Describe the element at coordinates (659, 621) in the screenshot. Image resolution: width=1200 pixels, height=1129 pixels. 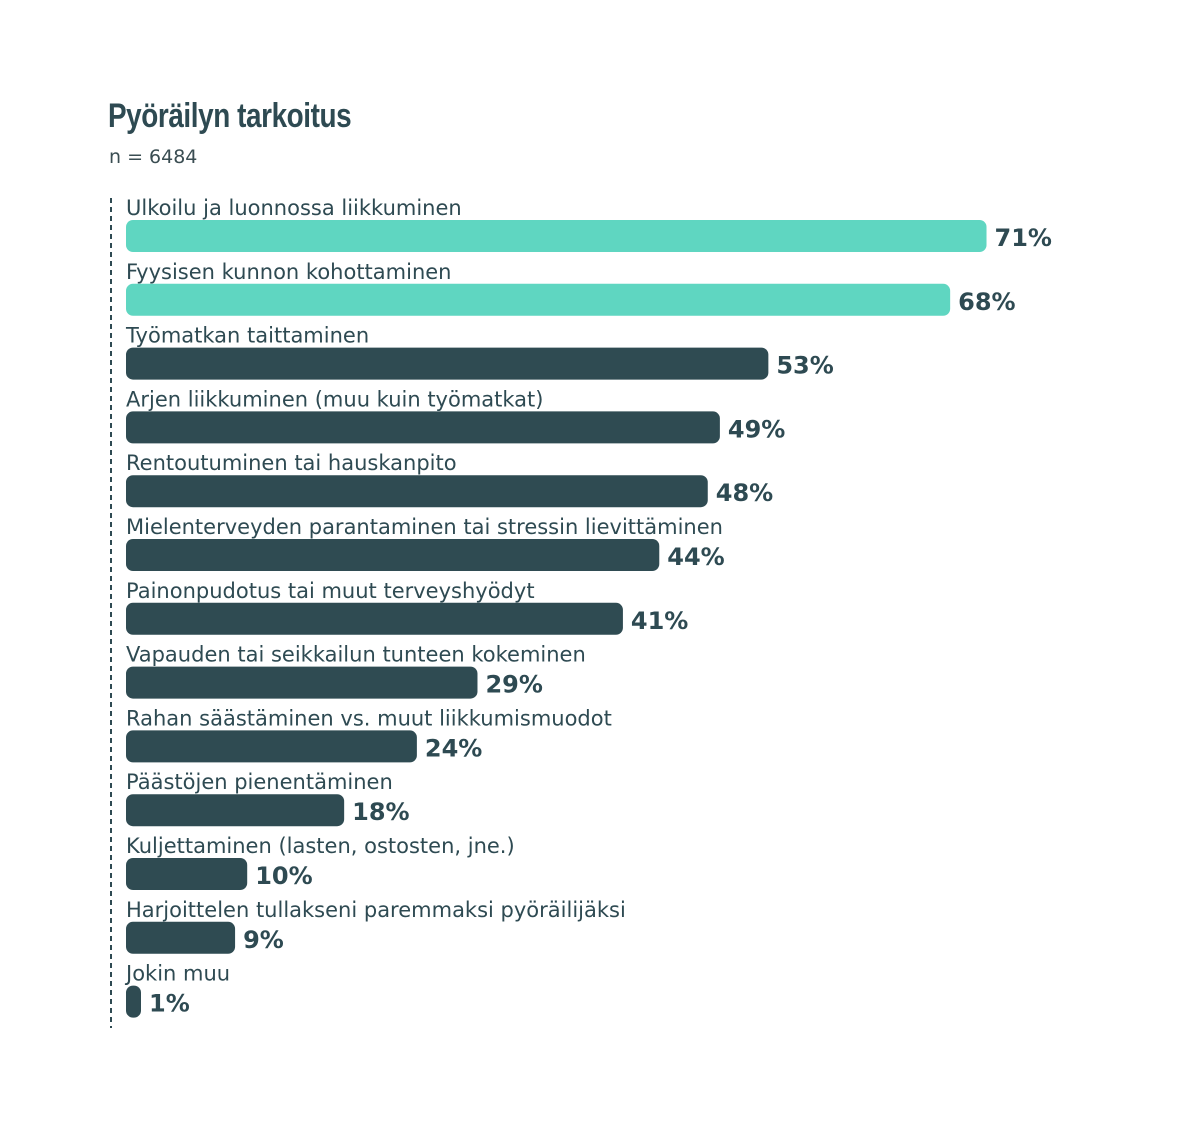
I see `value-label: 41%` at that location.